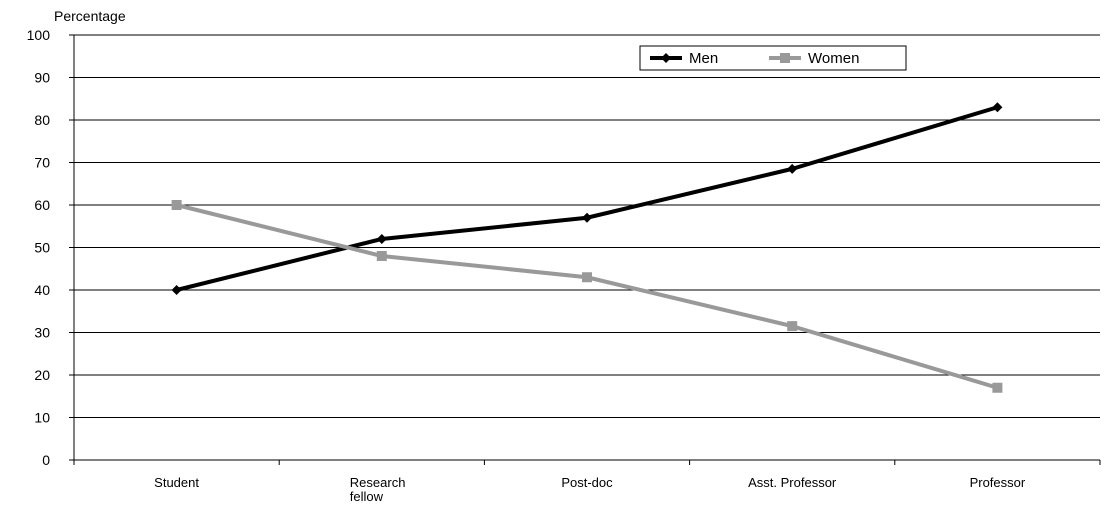 The height and width of the screenshot is (506, 1107). I want to click on x-tick-label: Post-doc, so click(587, 482).